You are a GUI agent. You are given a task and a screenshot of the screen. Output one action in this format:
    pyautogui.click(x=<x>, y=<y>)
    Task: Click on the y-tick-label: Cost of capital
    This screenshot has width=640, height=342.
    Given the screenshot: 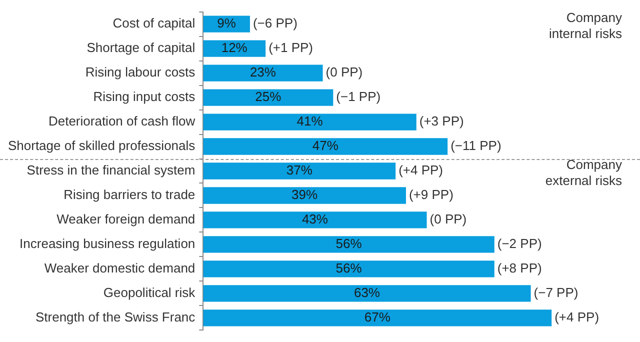 What is the action you would take?
    pyautogui.click(x=154, y=23)
    